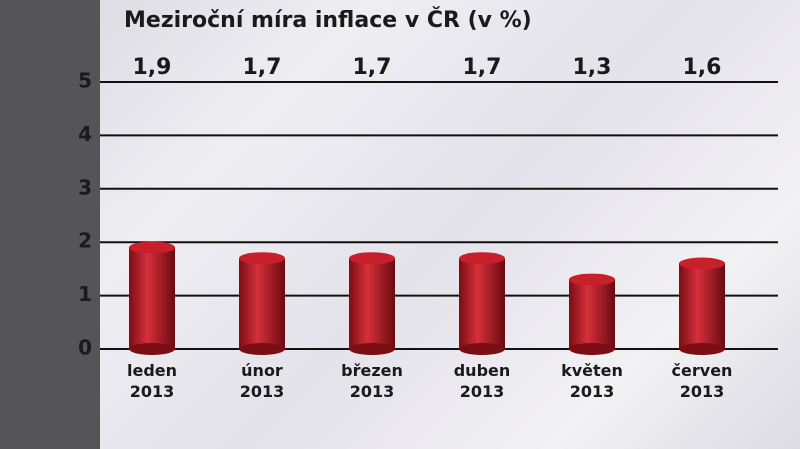  What do you see at coordinates (85, 134) in the screenshot?
I see `y-tick-label: 4` at bounding box center [85, 134].